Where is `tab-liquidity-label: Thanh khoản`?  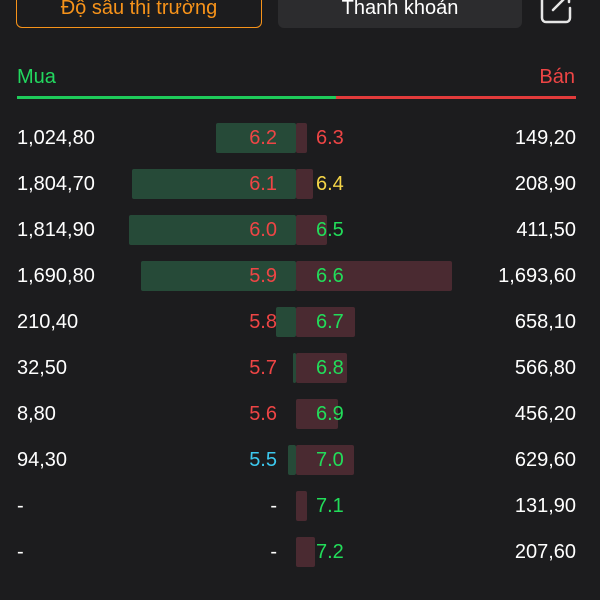
tab-liquidity-label: Thanh khoản is located at coordinates (400, 9).